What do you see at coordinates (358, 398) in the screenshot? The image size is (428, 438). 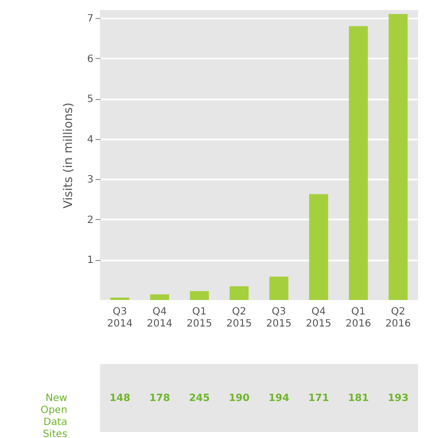 I see `data-label: 181` at bounding box center [358, 398].